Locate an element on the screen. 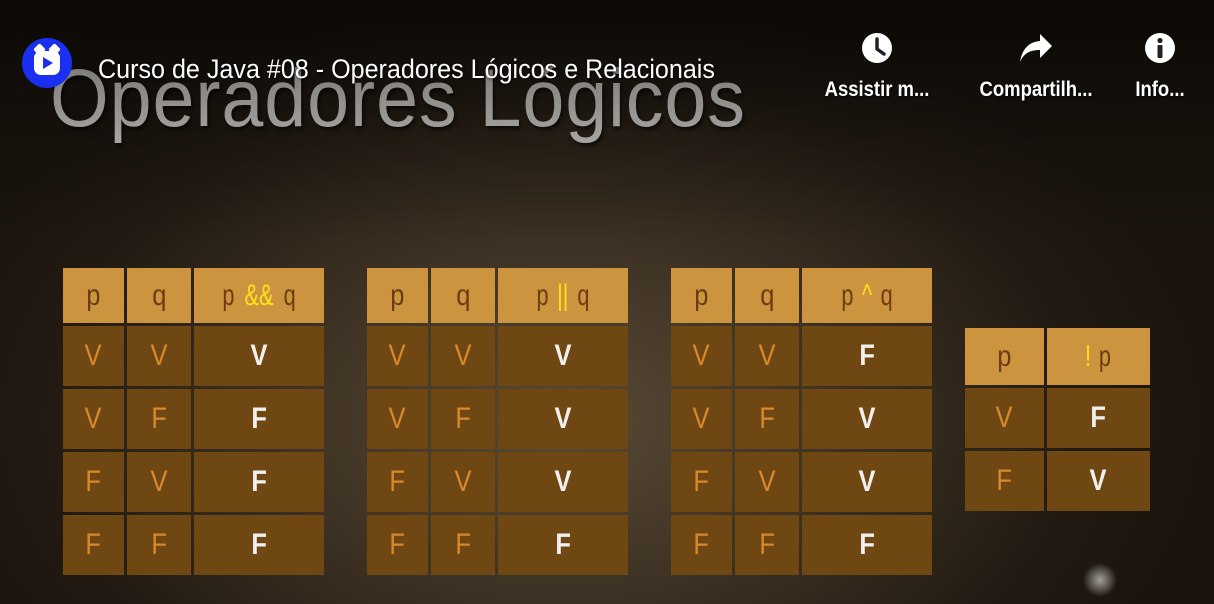 The image size is (1214, 604). operator-symbol: || is located at coordinates (563, 295).